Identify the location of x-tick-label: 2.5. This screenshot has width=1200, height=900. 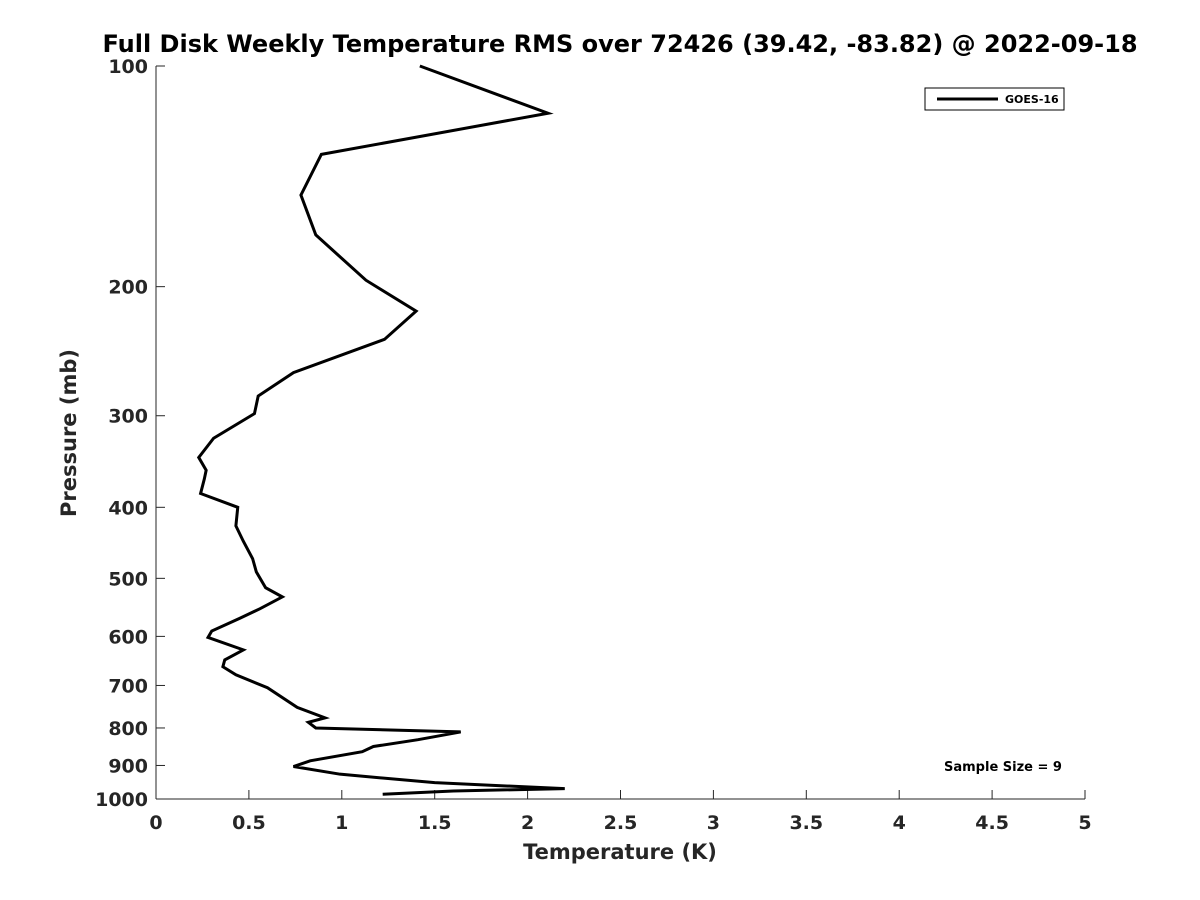
(621, 823).